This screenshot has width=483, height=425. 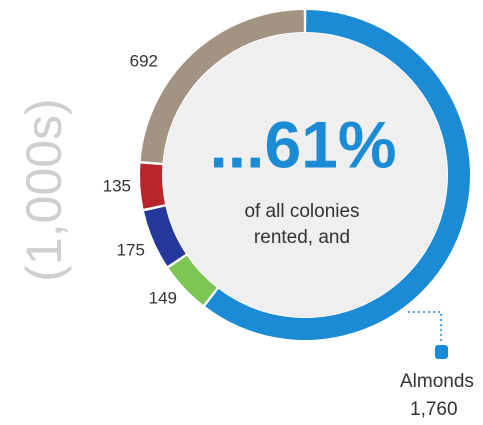 I want to click on leader-line, so click(x=425, y=326).